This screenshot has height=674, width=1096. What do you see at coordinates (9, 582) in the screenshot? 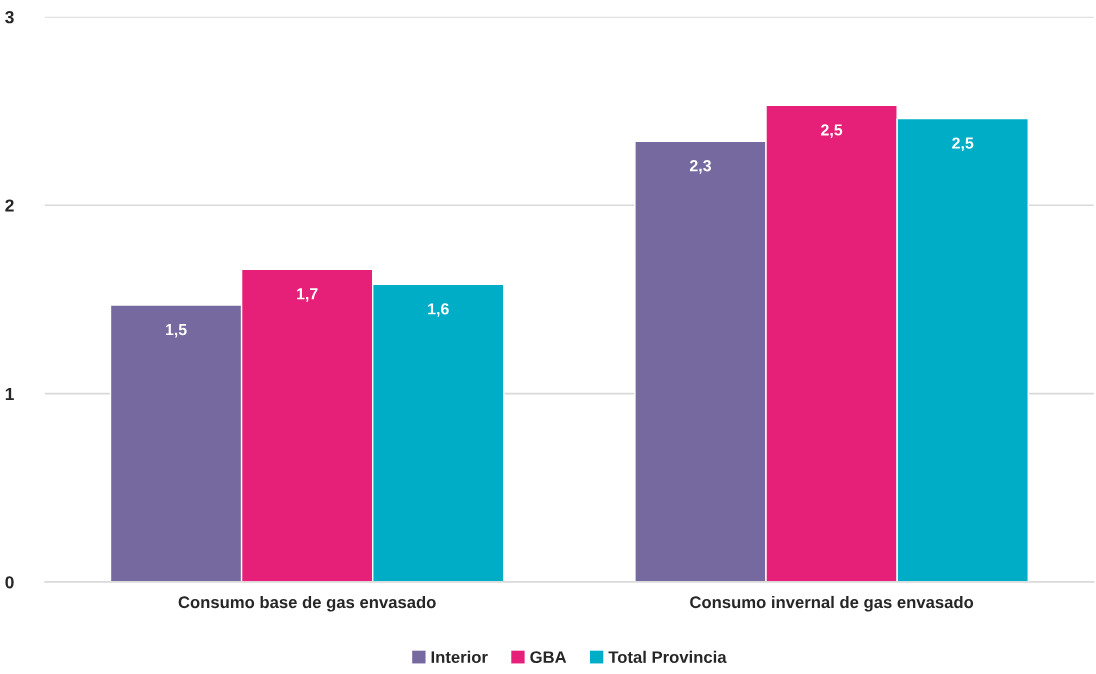
I see `y-tick-label: 0` at bounding box center [9, 582].